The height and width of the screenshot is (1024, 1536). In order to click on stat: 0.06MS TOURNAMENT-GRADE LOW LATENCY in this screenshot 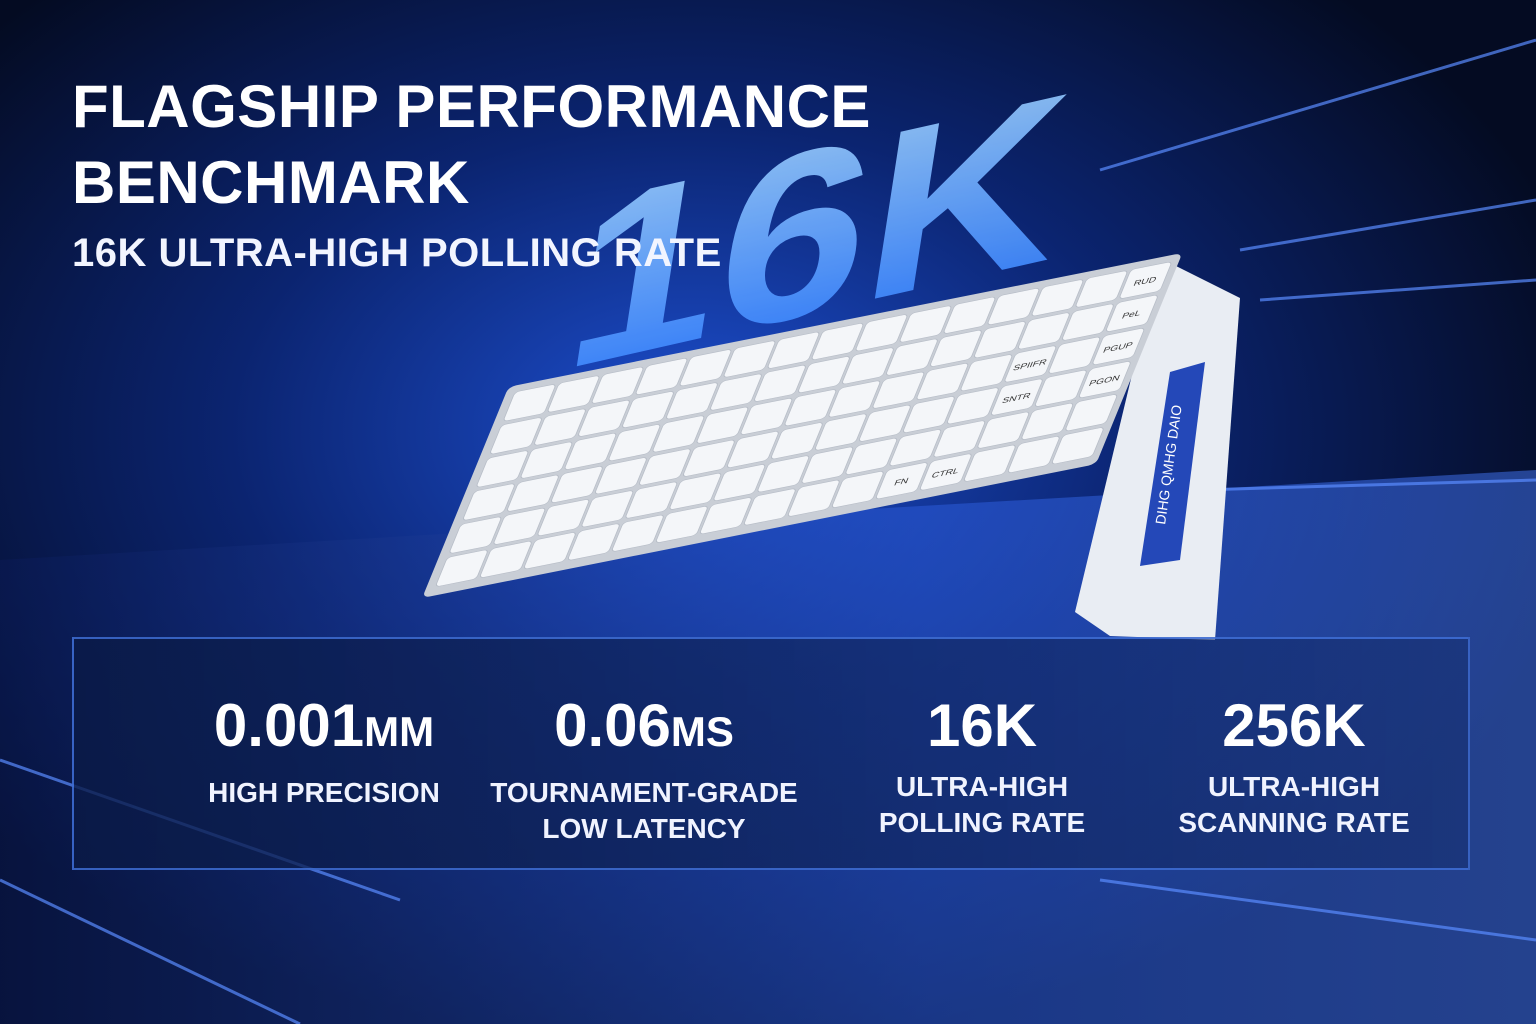, I will do `click(644, 769)`.